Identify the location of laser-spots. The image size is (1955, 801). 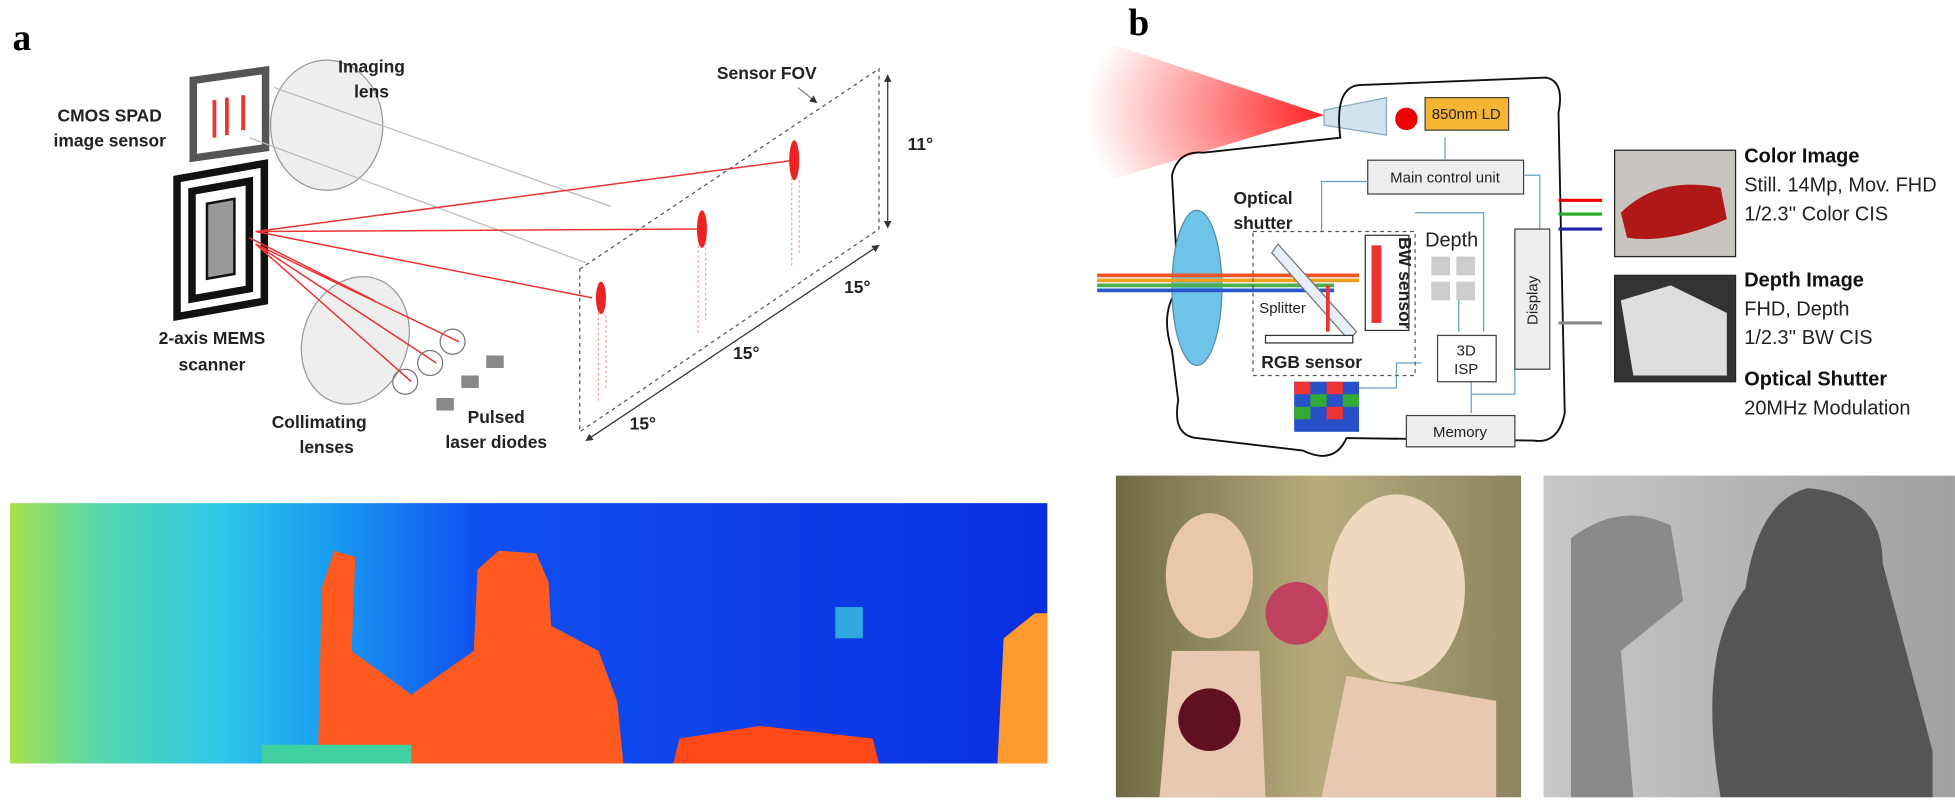
(697, 227).